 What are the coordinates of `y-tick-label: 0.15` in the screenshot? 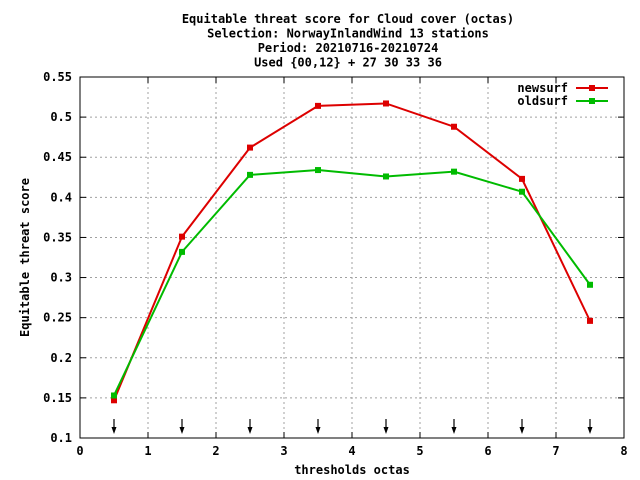 It's located at (57, 398).